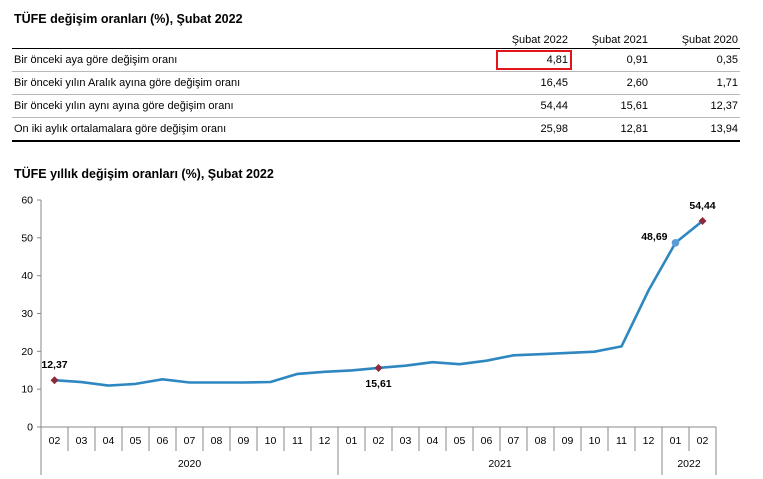 This screenshot has width=763, height=479. I want to click on table-cell: 13,94, so click(695, 129).